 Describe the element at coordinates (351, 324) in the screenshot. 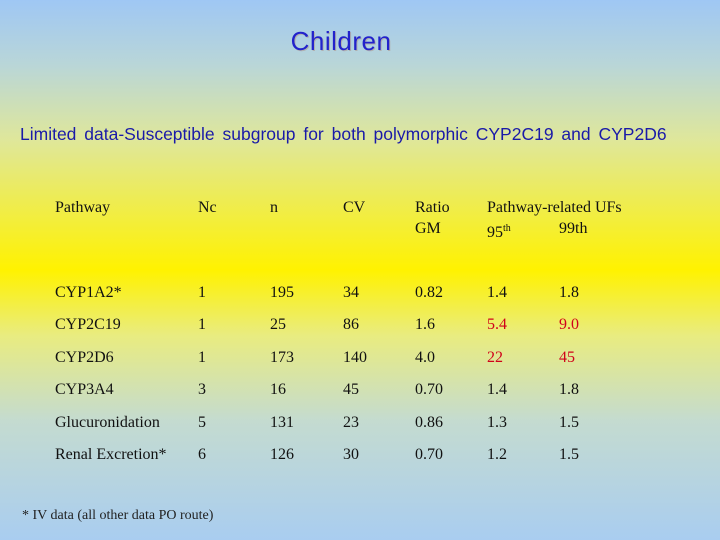

I see `cell-cv: 86` at that location.